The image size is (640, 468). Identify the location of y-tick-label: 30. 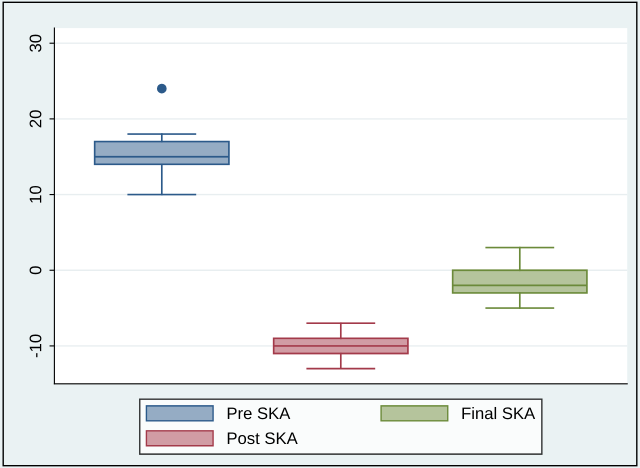
(36, 43).